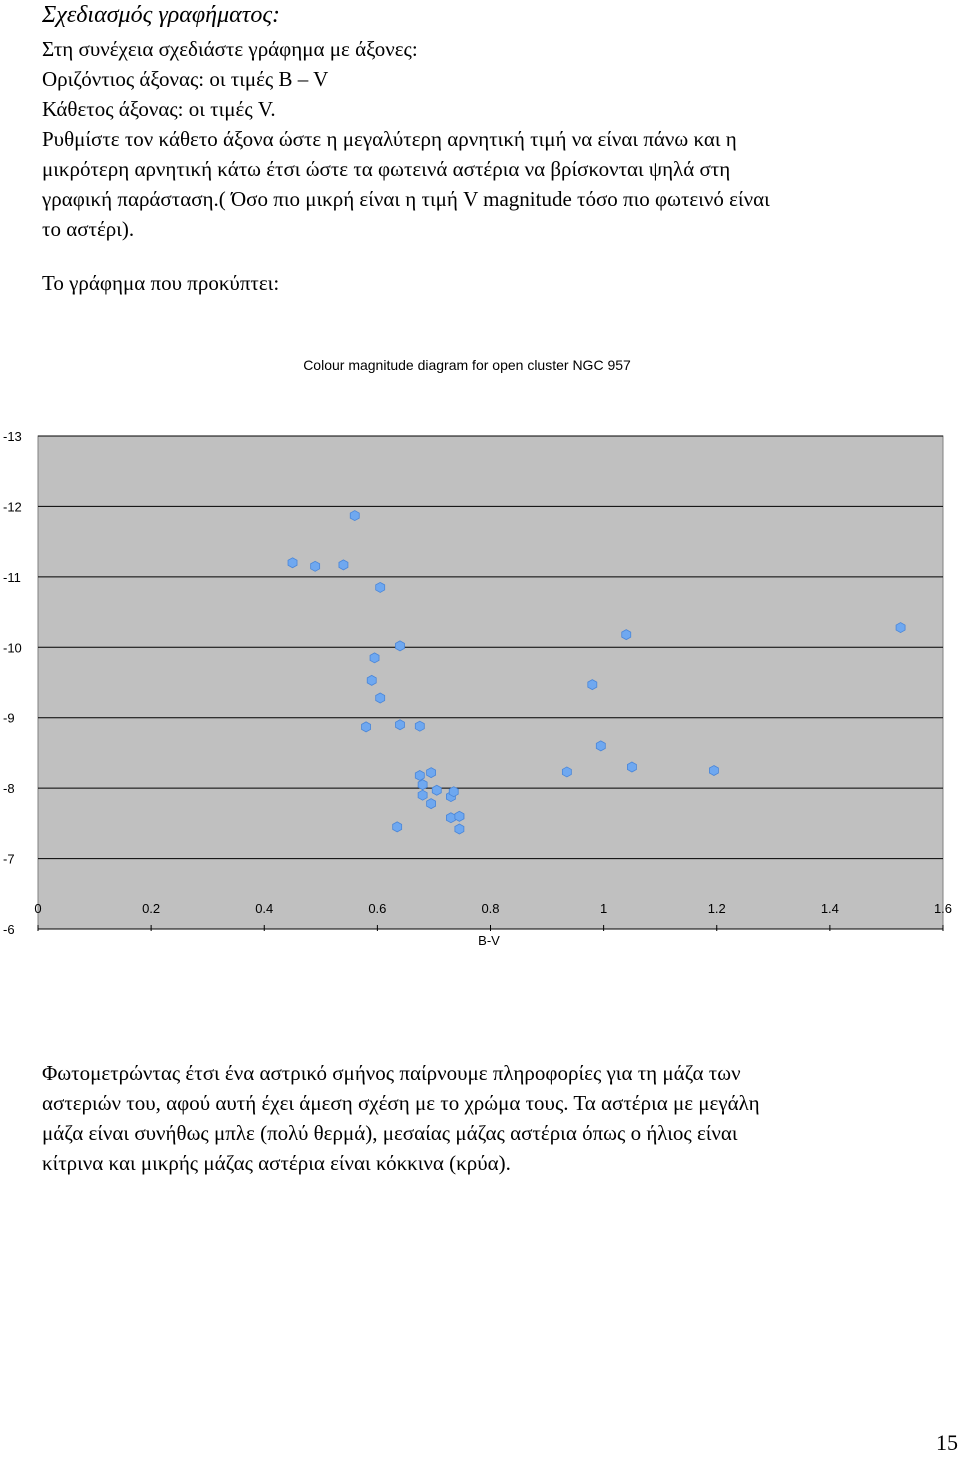  Describe the element at coordinates (37, 908) in the screenshot. I see `x-tick-label: 0` at that location.